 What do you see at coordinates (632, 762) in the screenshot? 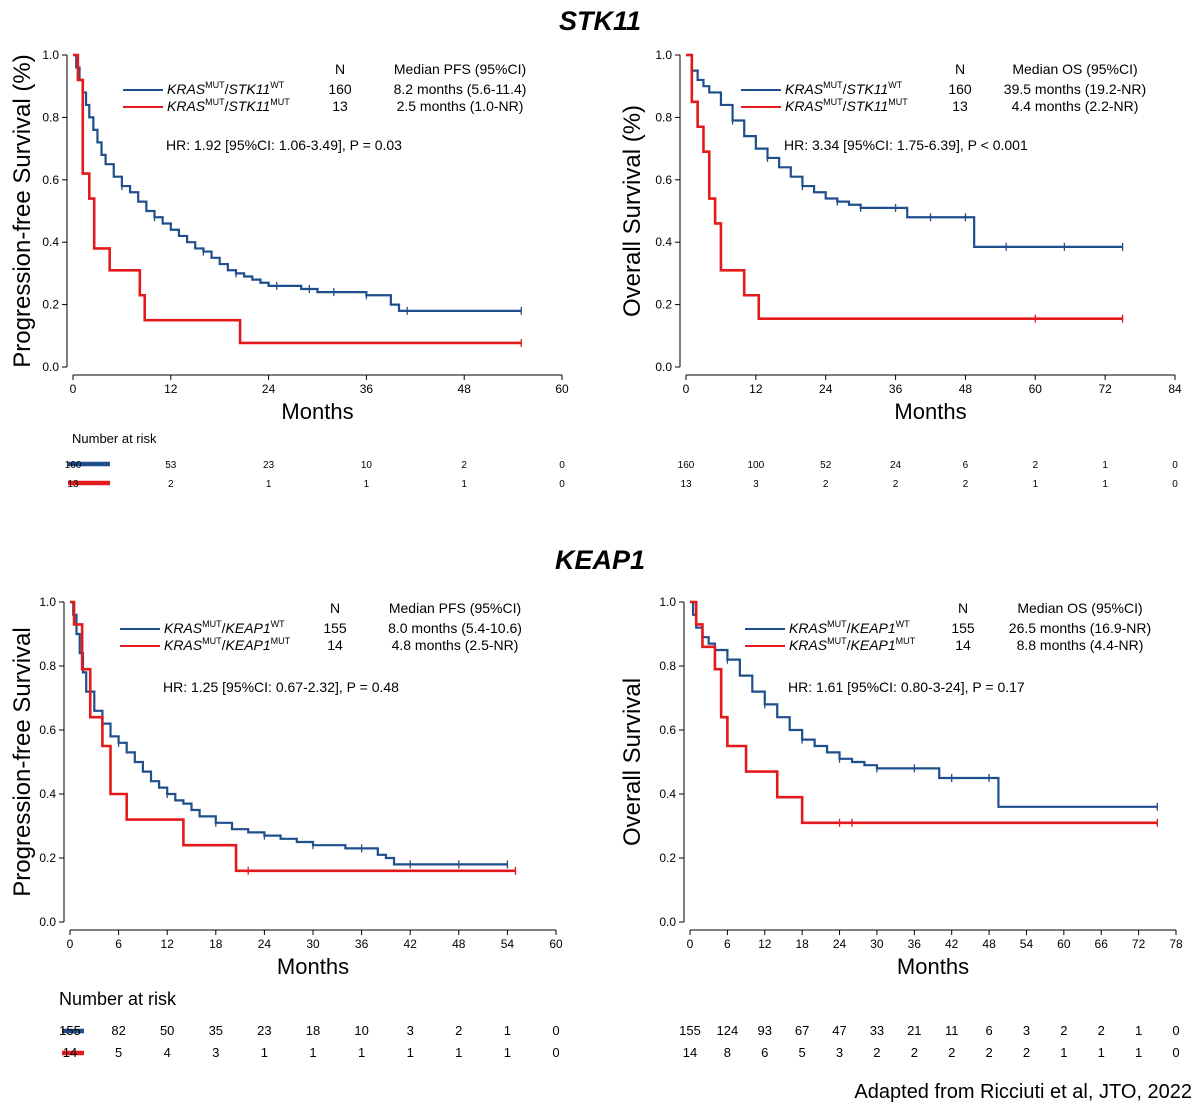
I see `y-axis-label: Overall Survival` at bounding box center [632, 762].